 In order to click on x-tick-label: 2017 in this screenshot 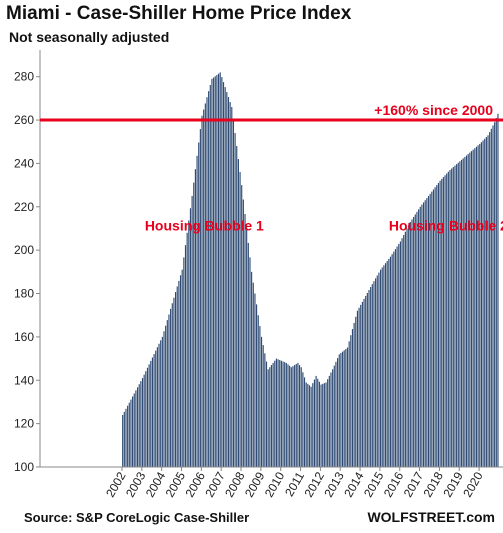, I will do `click(414, 484)`.